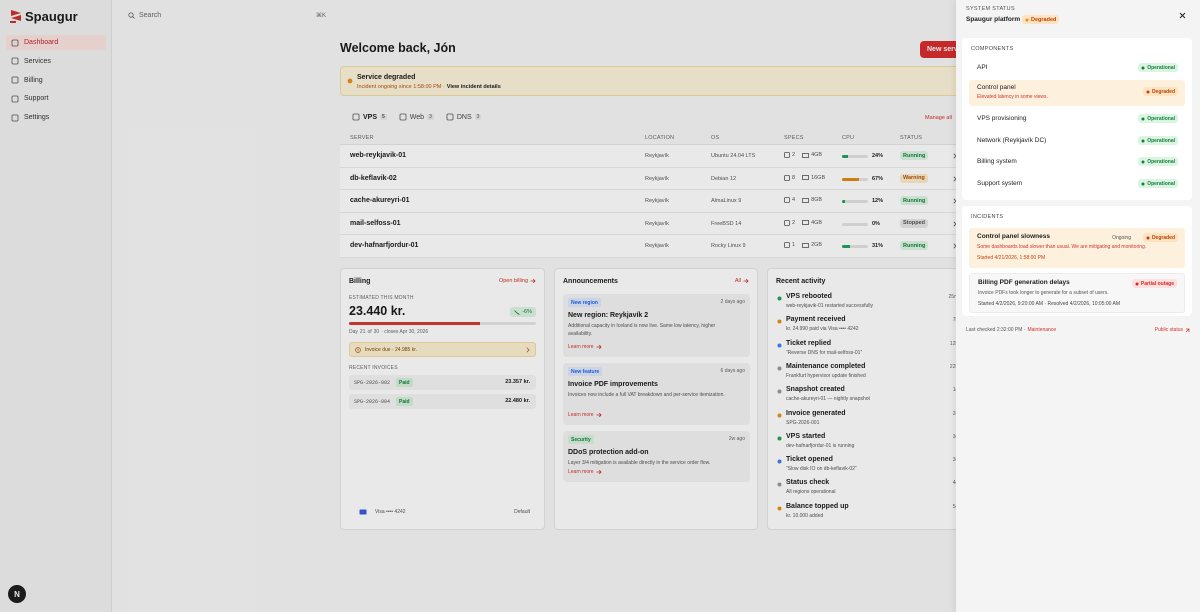 Image resolution: width=1200 pixels, height=612 pixels. What do you see at coordinates (914, 155) in the screenshot?
I see `status-badge: Running` at bounding box center [914, 155].